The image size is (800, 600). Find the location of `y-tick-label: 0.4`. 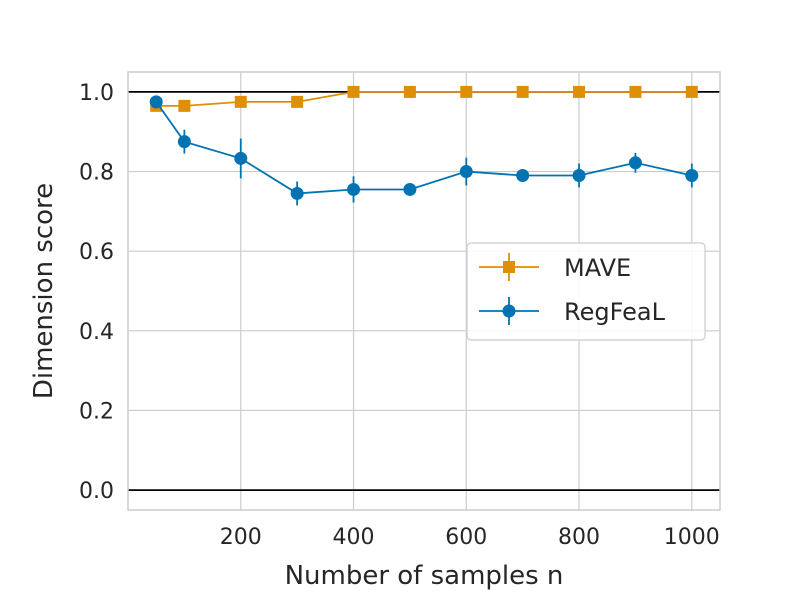

y-tick-label: 0.4 is located at coordinates (96, 332).